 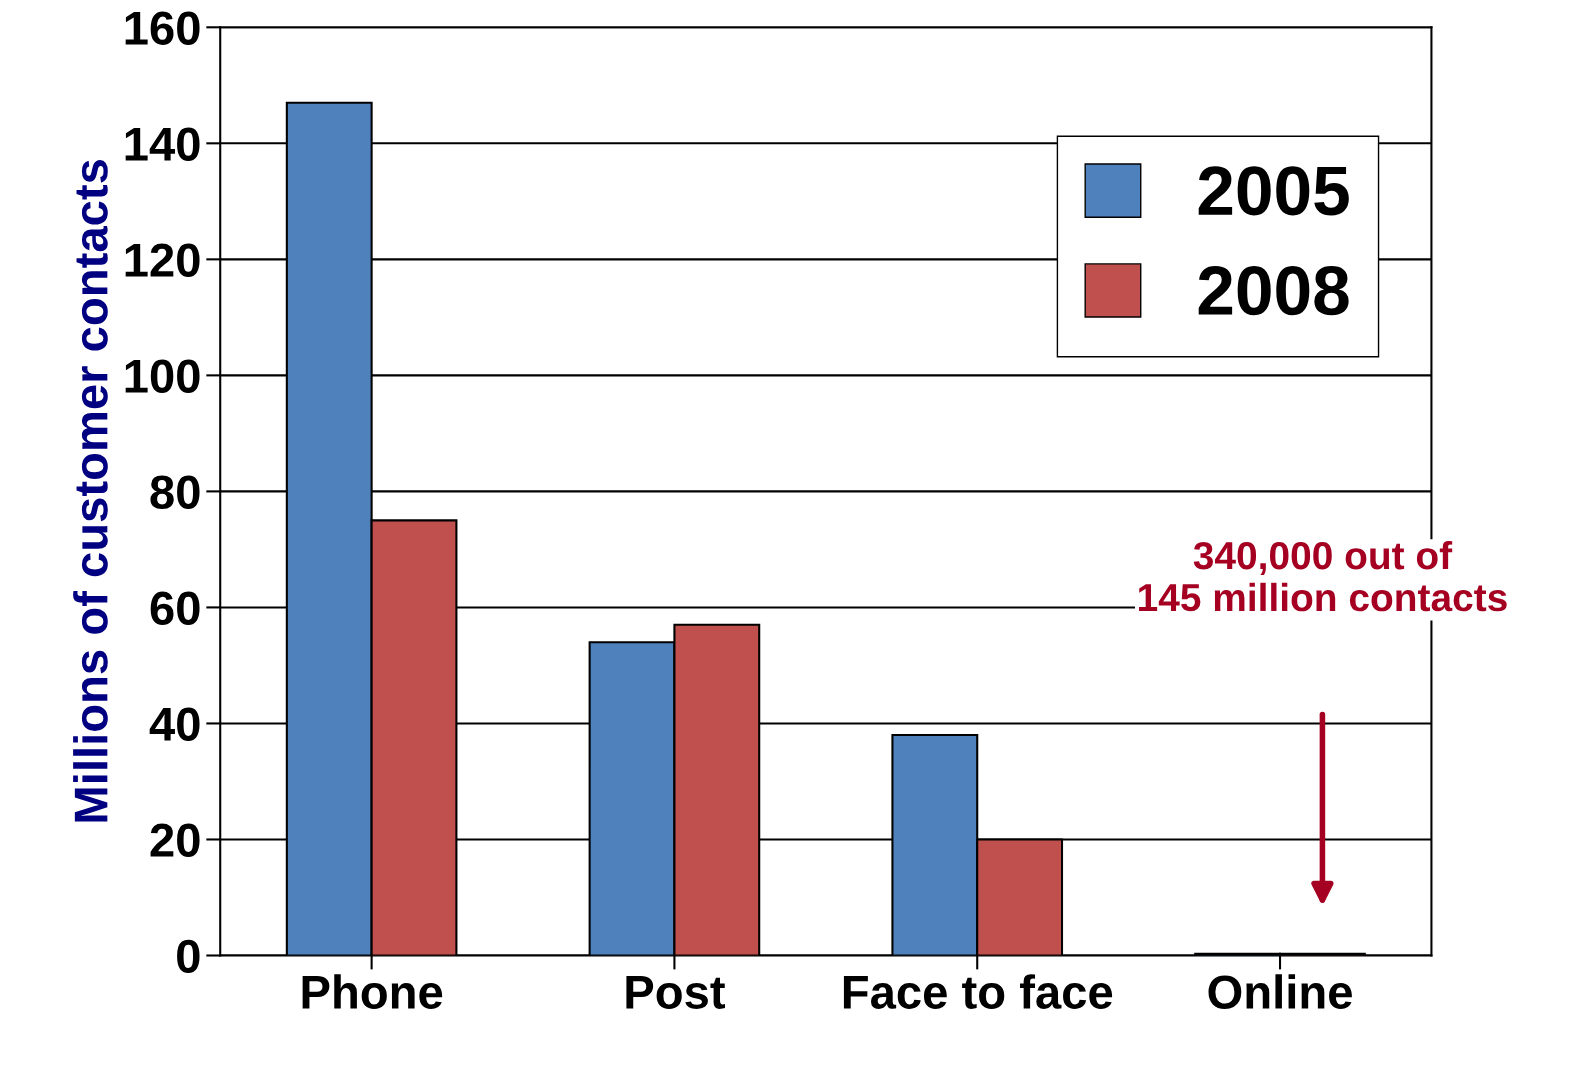 What do you see at coordinates (174, 724) in the screenshot?
I see `y-tick-label: 40` at bounding box center [174, 724].